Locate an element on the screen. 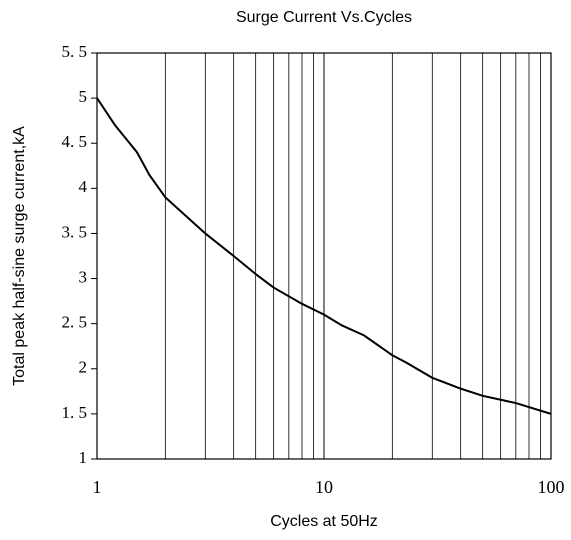  x-axis-label: Cycles at 50Hz is located at coordinates (324, 521).